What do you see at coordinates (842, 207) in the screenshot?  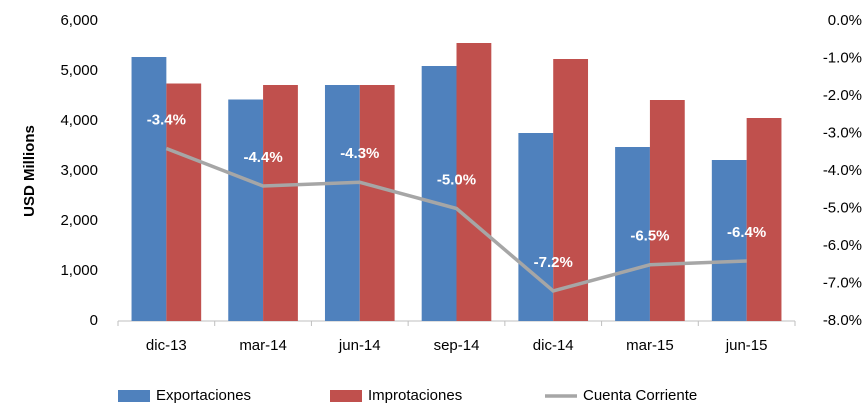 I see `y2-tick-label: -5.0%` at bounding box center [842, 207].